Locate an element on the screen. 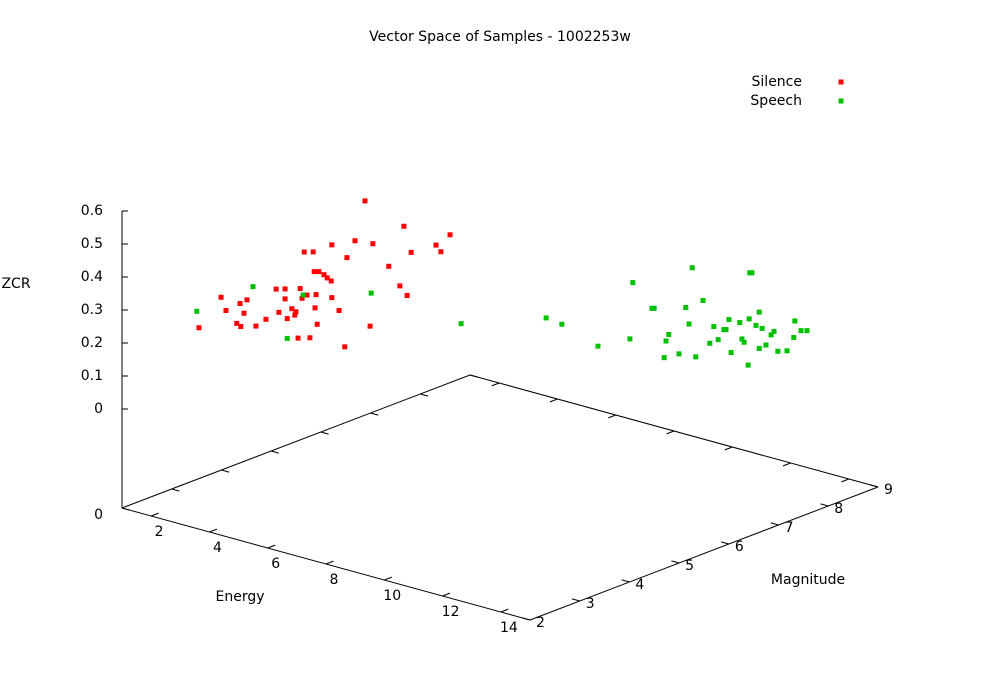 The image size is (1000, 700). chart-title: Vector Space of Samples - 1002253w is located at coordinates (500, 37).